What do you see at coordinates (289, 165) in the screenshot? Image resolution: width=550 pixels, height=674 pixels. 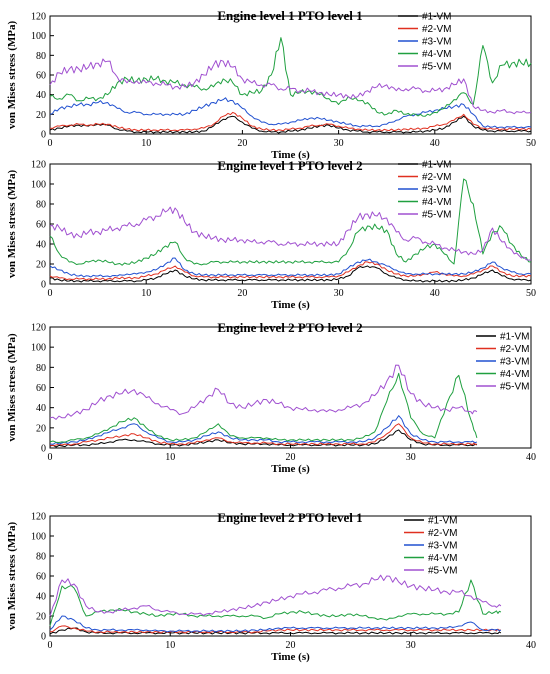 I see `chart-title: Engine level 1 PTO level 2` at bounding box center [289, 165].